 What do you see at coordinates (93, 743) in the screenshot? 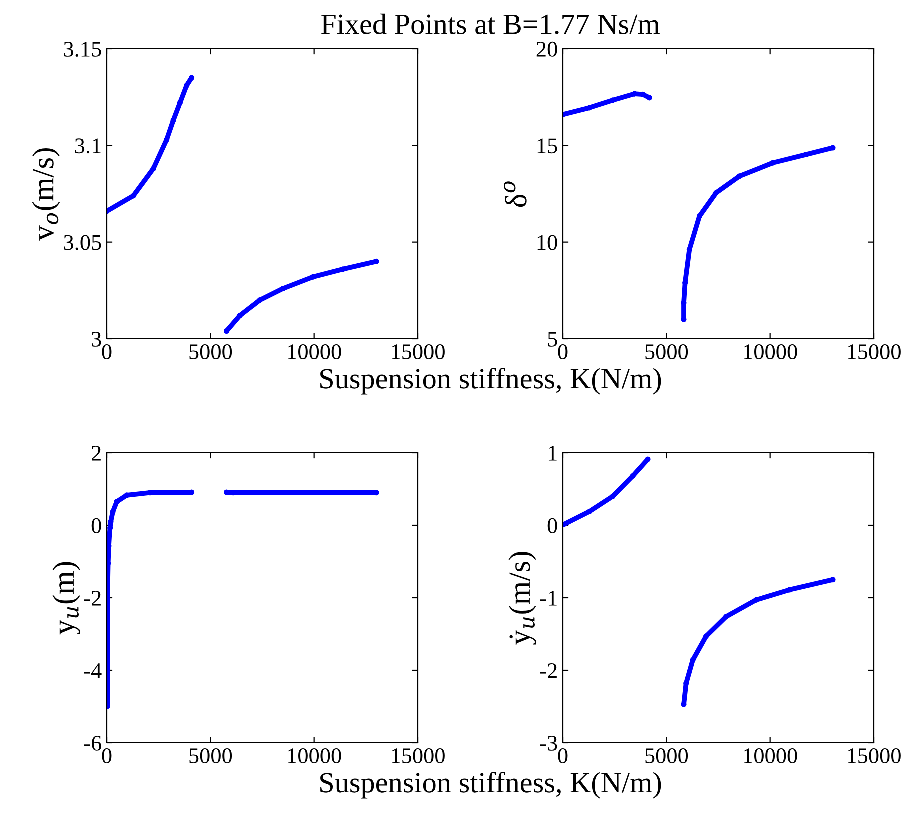
I see `y-tick-label: -6` at bounding box center [93, 743].